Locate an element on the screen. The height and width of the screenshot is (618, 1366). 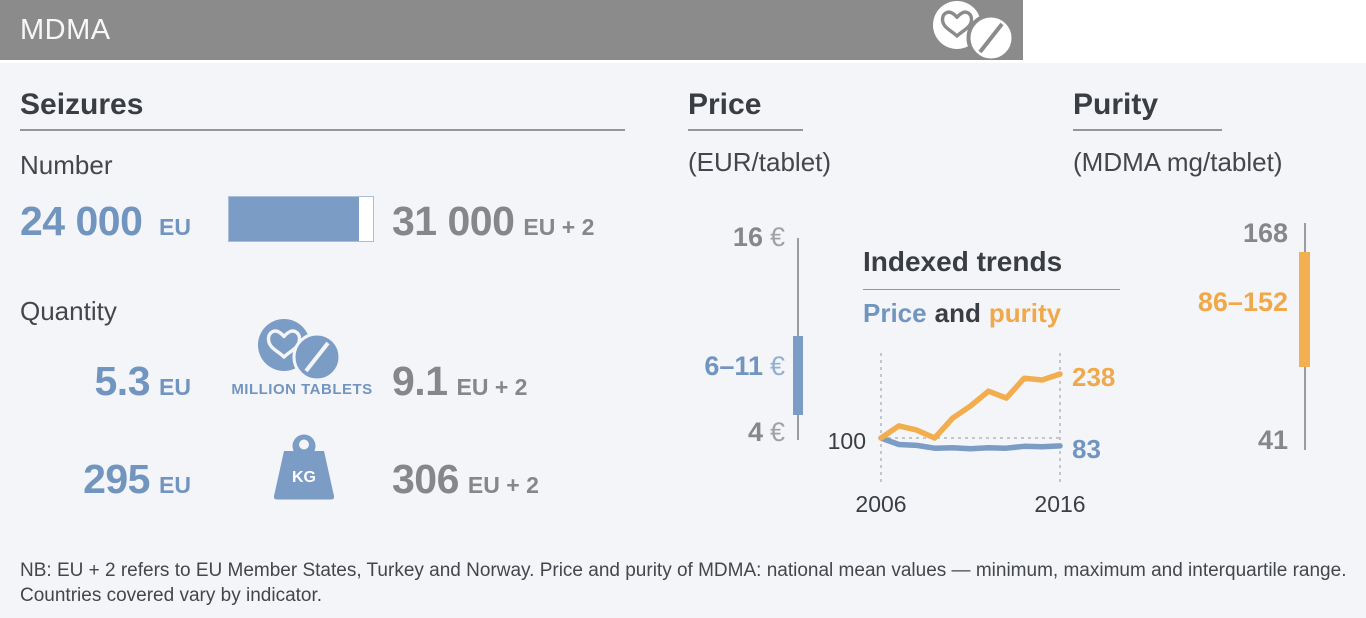
number-bar-fill is located at coordinates (294, 219).